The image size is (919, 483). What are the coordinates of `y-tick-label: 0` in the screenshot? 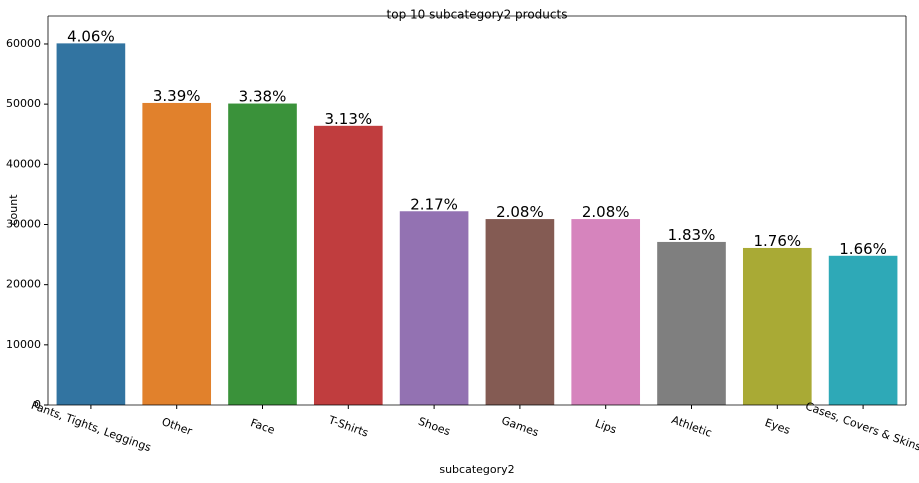 It's located at (37, 404).